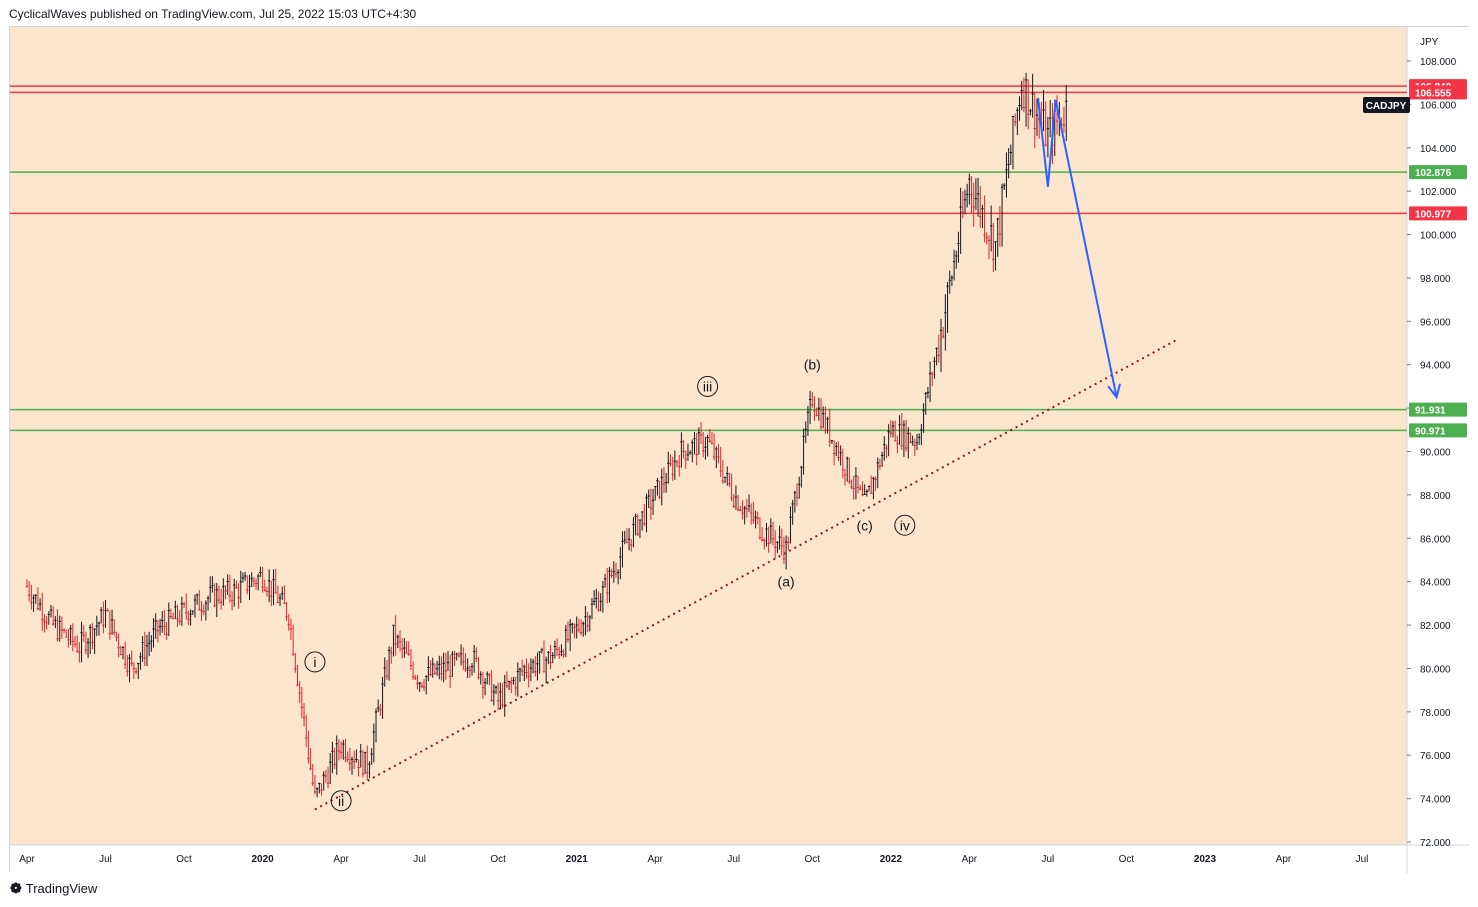  I want to click on price-tag-label: 100.977, so click(1433, 214).